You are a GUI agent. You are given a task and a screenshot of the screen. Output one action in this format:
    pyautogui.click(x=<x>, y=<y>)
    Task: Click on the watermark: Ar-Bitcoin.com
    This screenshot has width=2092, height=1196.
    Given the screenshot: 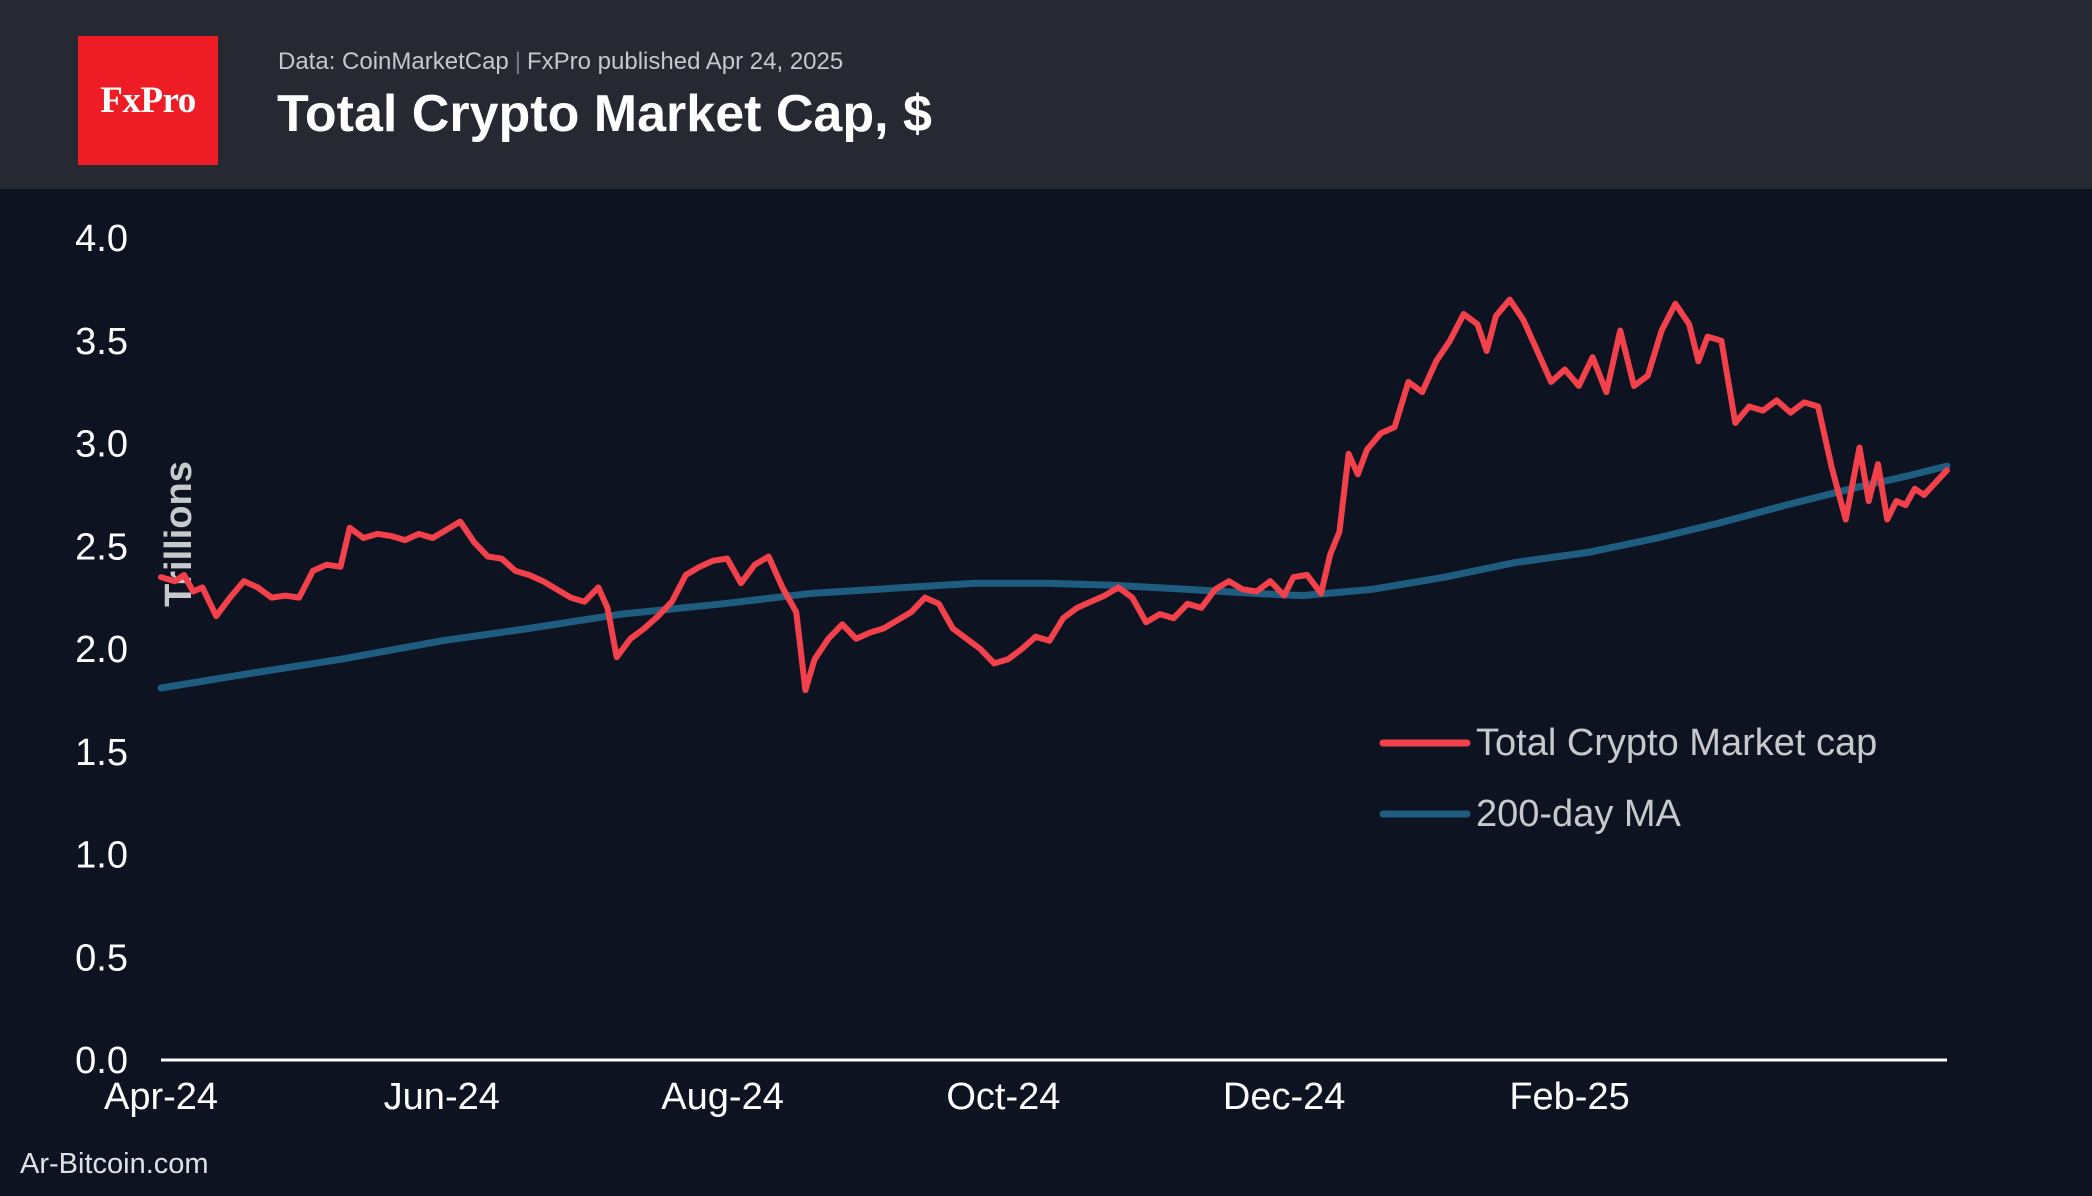 What is the action you would take?
    pyautogui.click(x=114, y=1164)
    